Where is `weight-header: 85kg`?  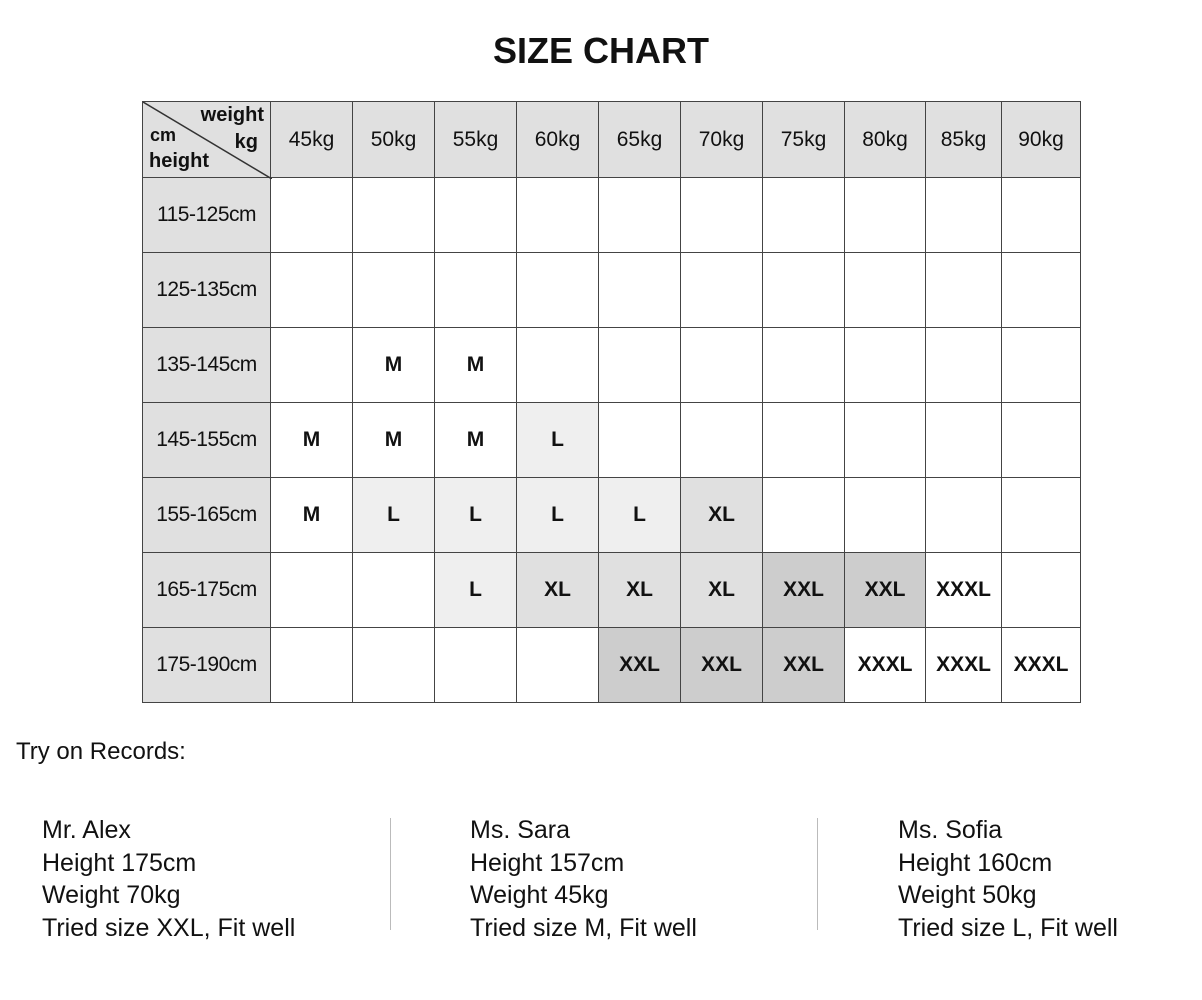
weight-header: 85kg is located at coordinates (963, 139).